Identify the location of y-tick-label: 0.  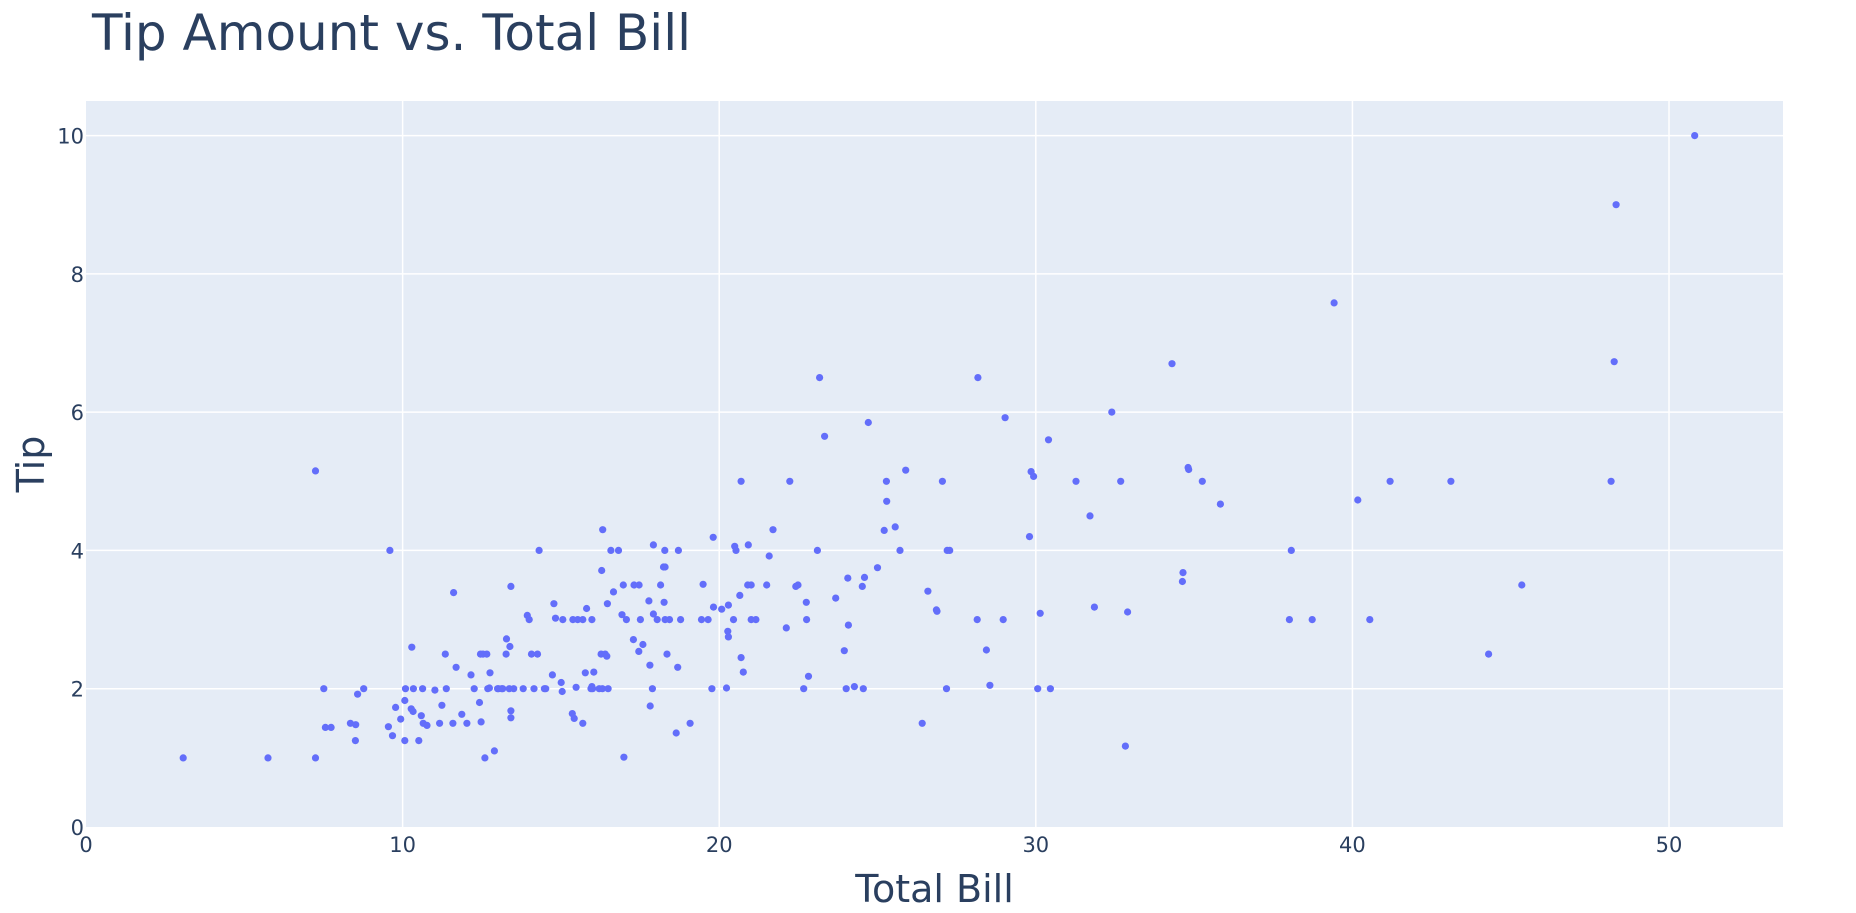
(77, 828).